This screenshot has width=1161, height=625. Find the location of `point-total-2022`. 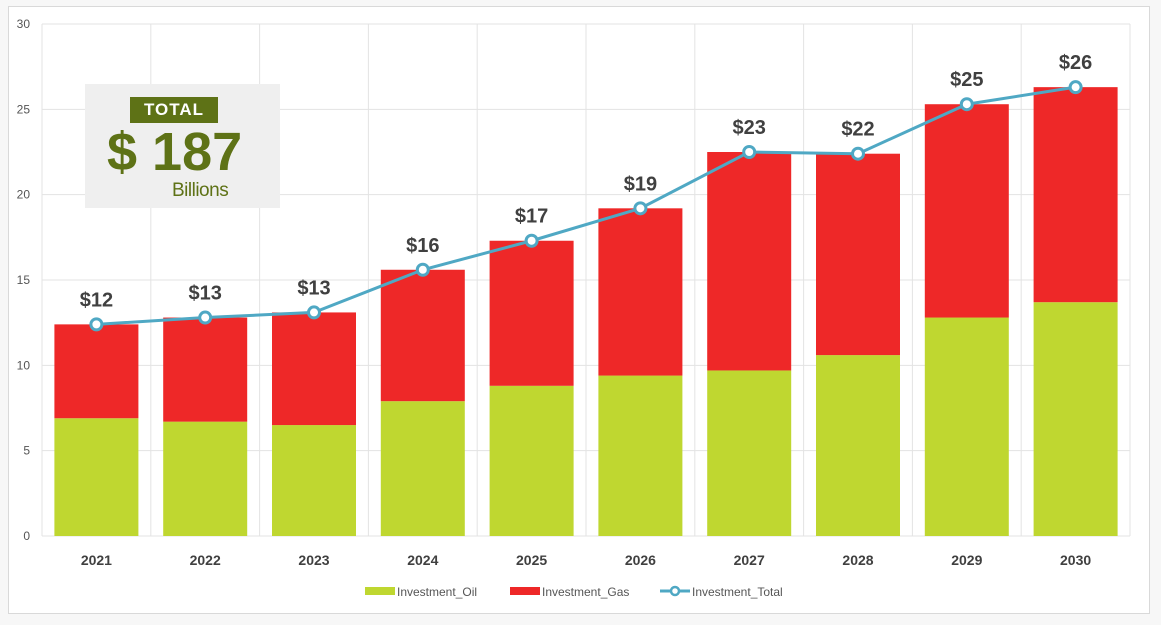

point-total-2022 is located at coordinates (205, 317).